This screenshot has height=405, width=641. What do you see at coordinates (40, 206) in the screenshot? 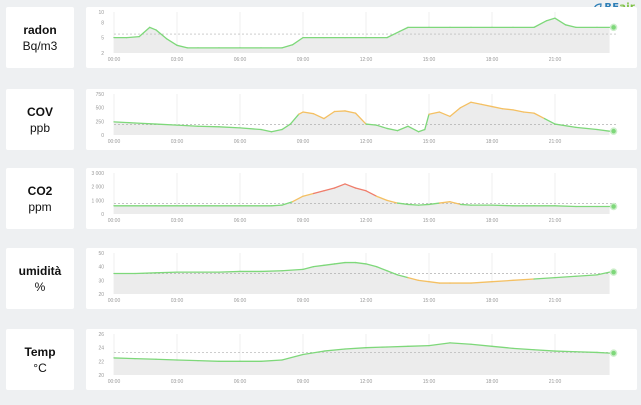
I see `co2-unit: ppm` at bounding box center [40, 206].